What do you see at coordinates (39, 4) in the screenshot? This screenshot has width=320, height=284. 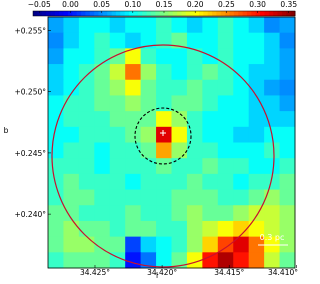 I see `colorbar-tick-label: −0.05` at bounding box center [39, 4].